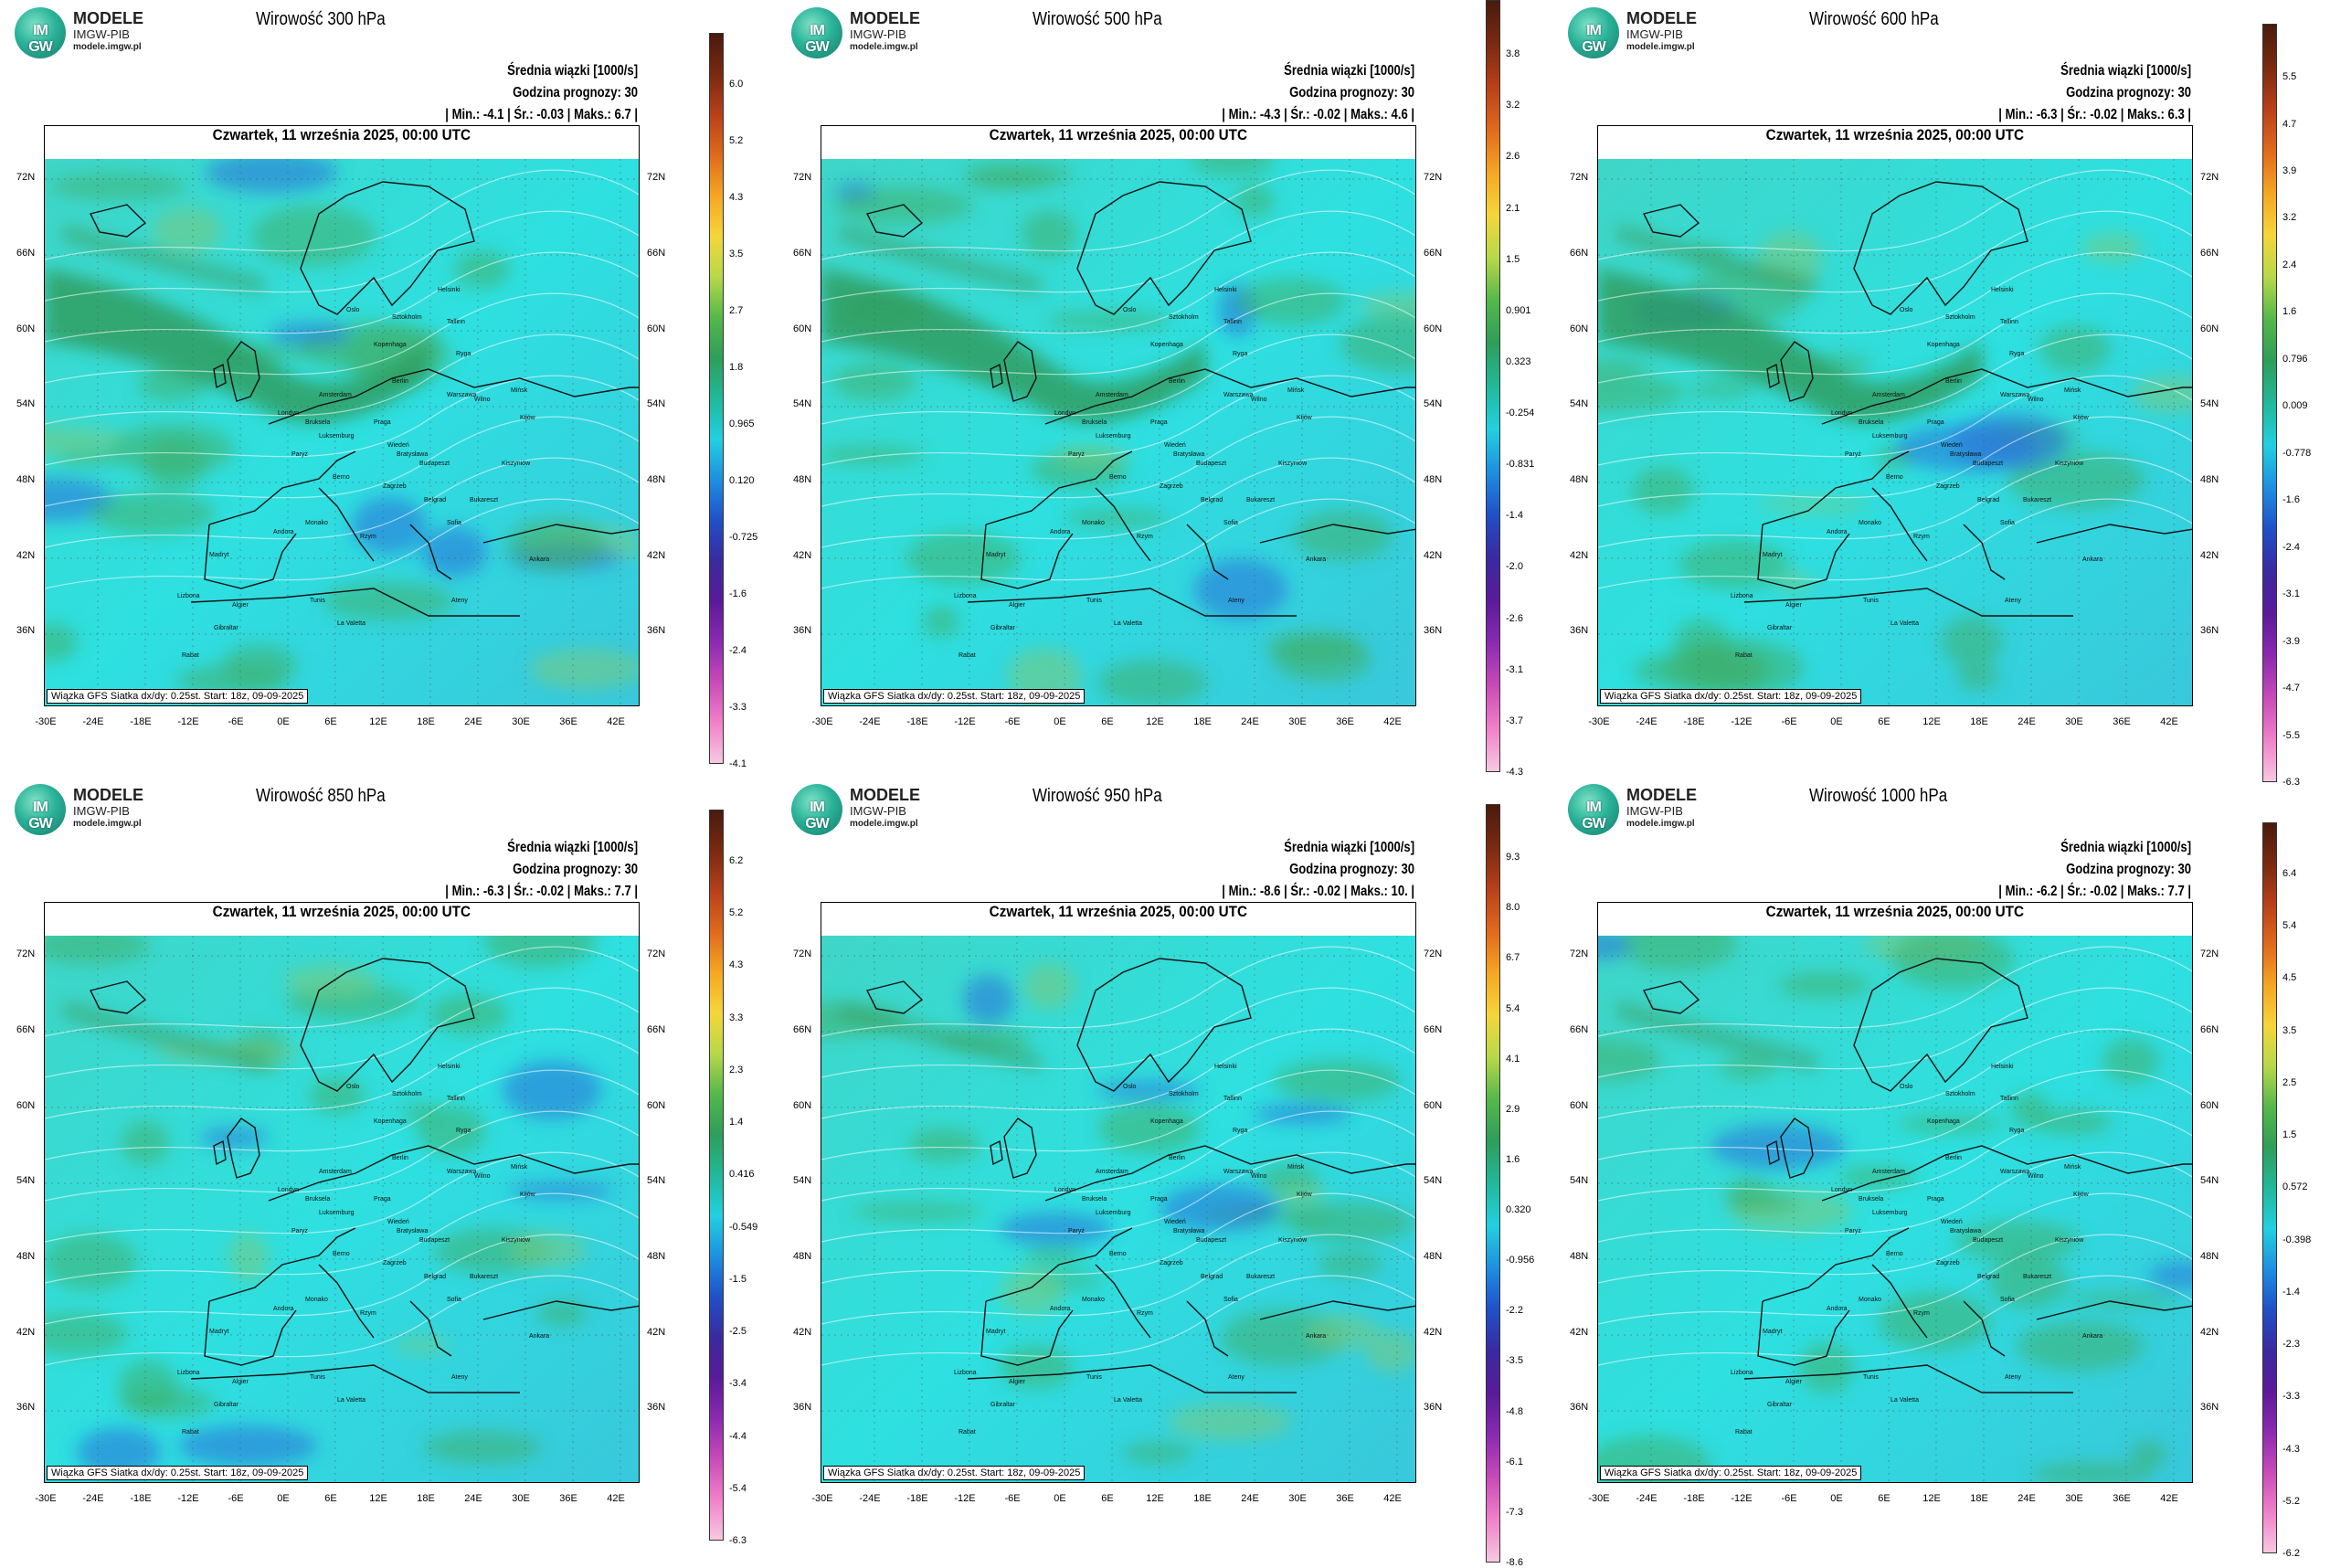 This screenshot has height=1568, width=2330. I want to click on colorbar-tick-label: 4.1, so click(1513, 1059).